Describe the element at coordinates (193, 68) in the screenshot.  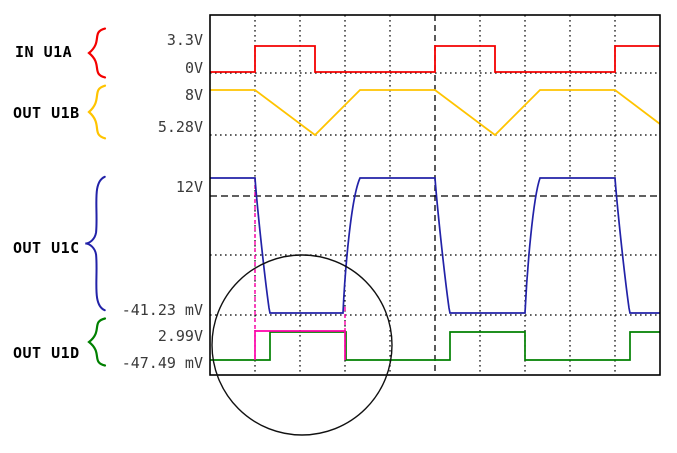
I see `level-label-u1a-low: 0V` at that location.